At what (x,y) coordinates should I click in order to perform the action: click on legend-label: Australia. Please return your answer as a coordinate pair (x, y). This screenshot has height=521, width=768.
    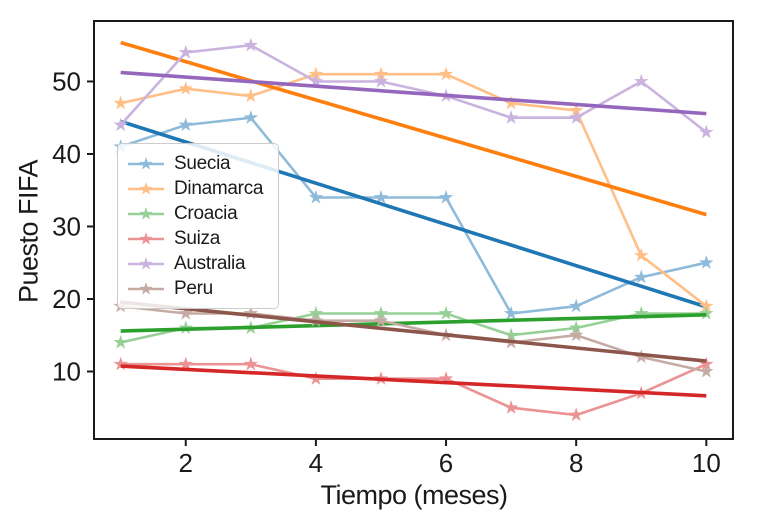
    Looking at the image, I should click on (210, 263).